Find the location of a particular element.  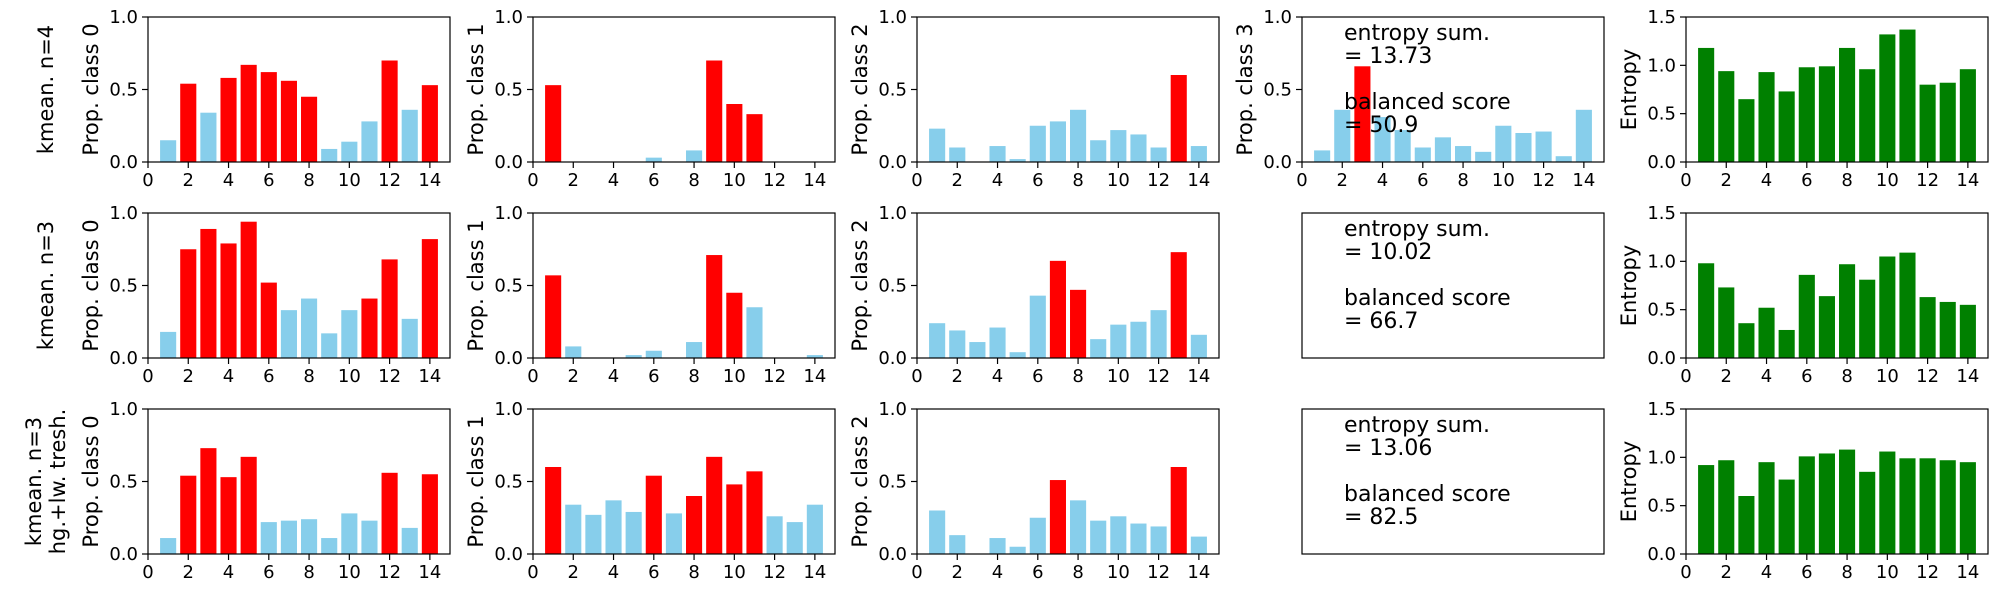

xtick-label-r2c0-8: 8 is located at coordinates (308, 572).